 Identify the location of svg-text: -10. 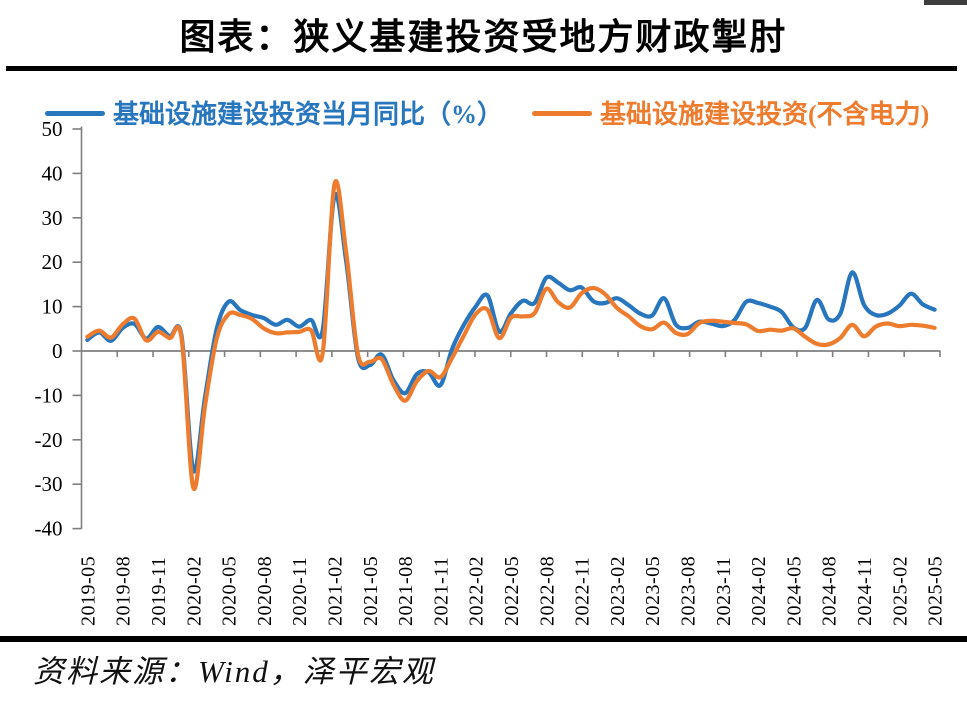
(49, 395).